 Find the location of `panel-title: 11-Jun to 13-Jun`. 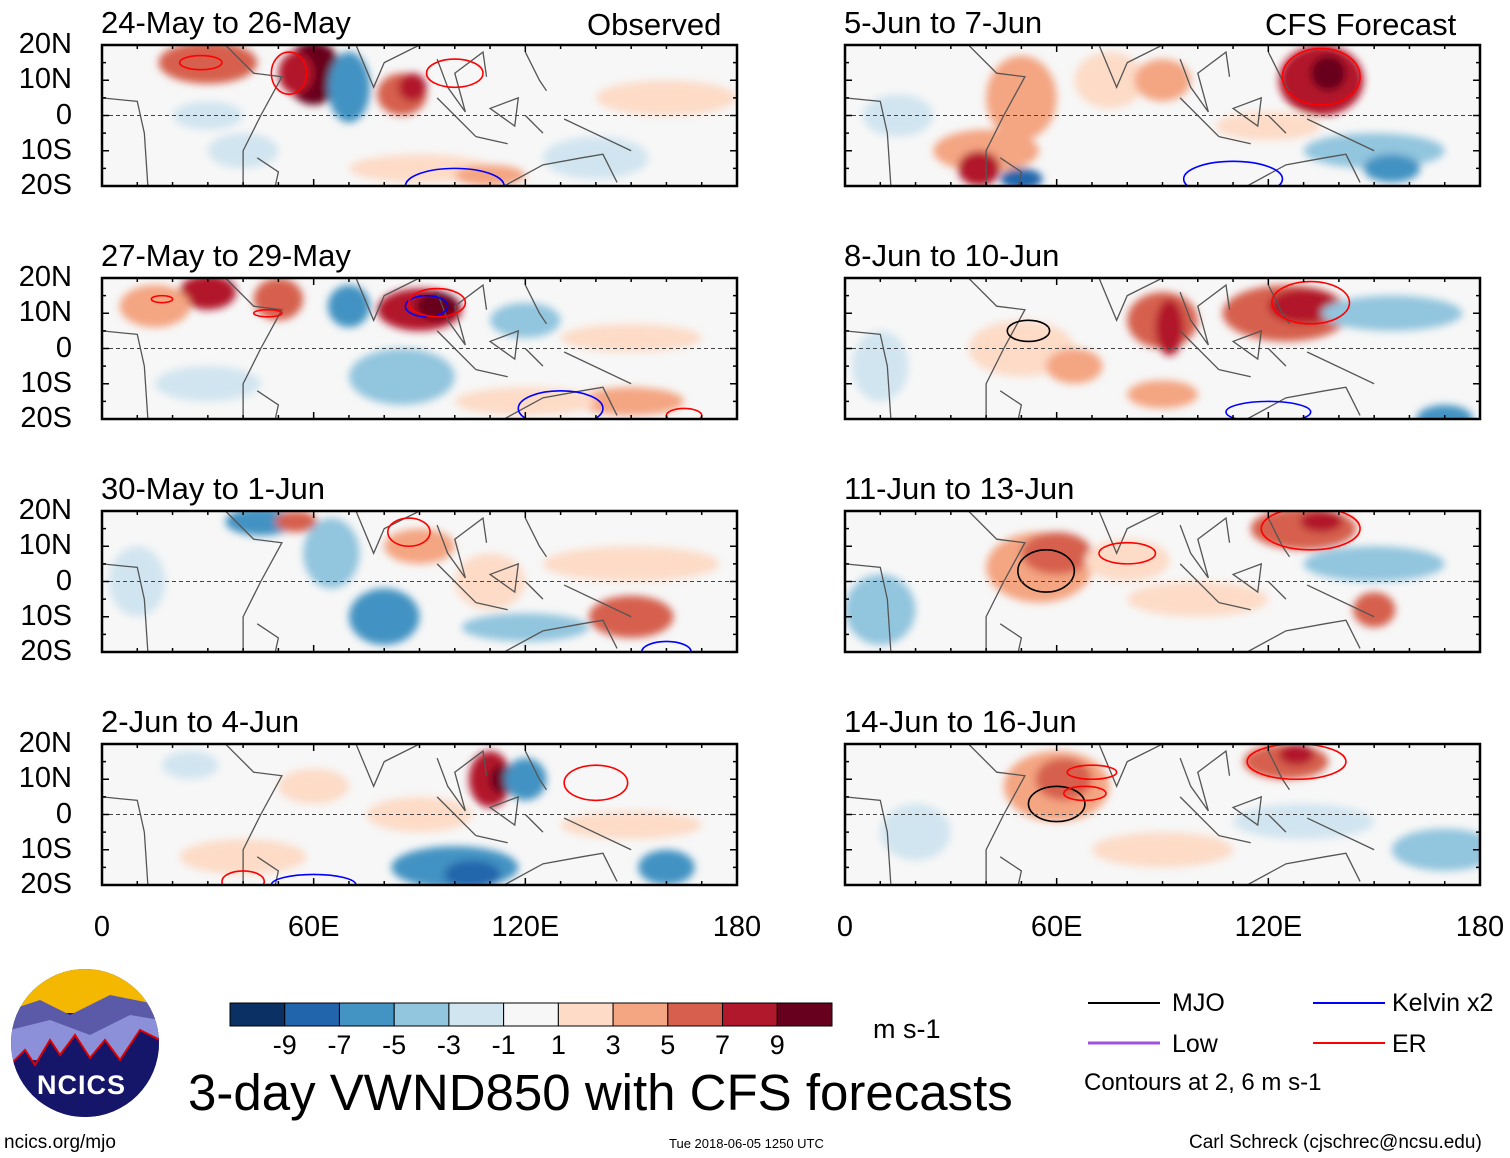

panel-title: 11-Jun to 13-Jun is located at coordinates (959, 488).